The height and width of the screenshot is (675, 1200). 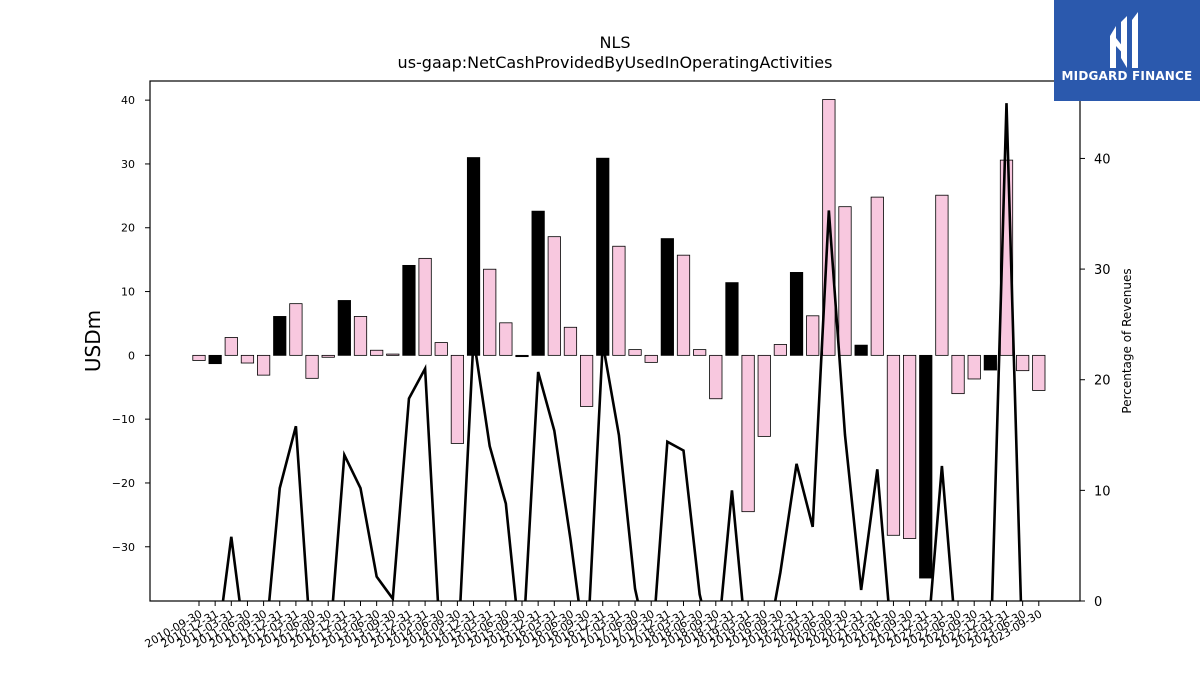 I want to click on y-axis-right: 0 10 20 30 40, so click(x=1095, y=381).